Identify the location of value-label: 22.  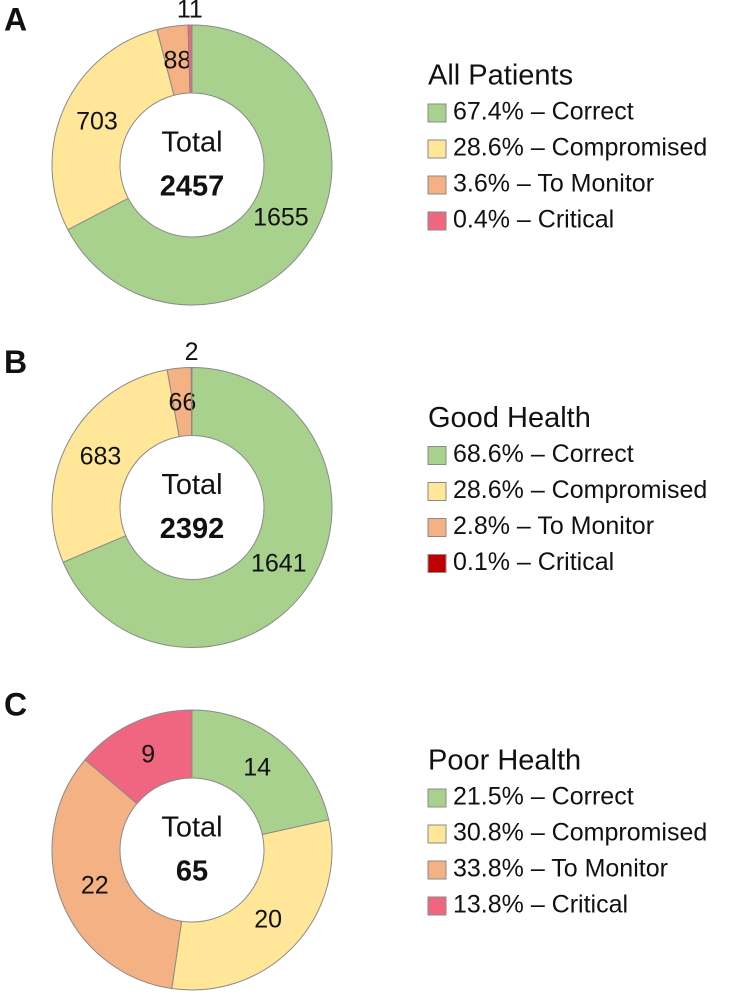
(95, 885).